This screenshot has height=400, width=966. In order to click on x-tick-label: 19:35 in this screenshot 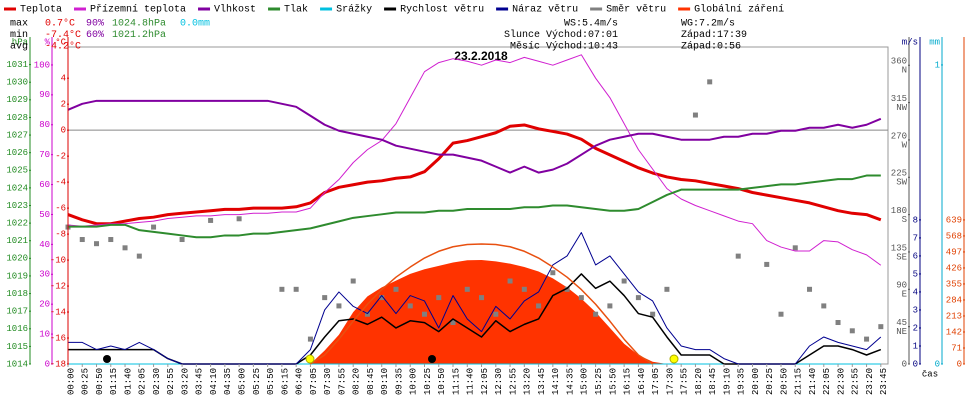, I will do `click(742, 381)`.